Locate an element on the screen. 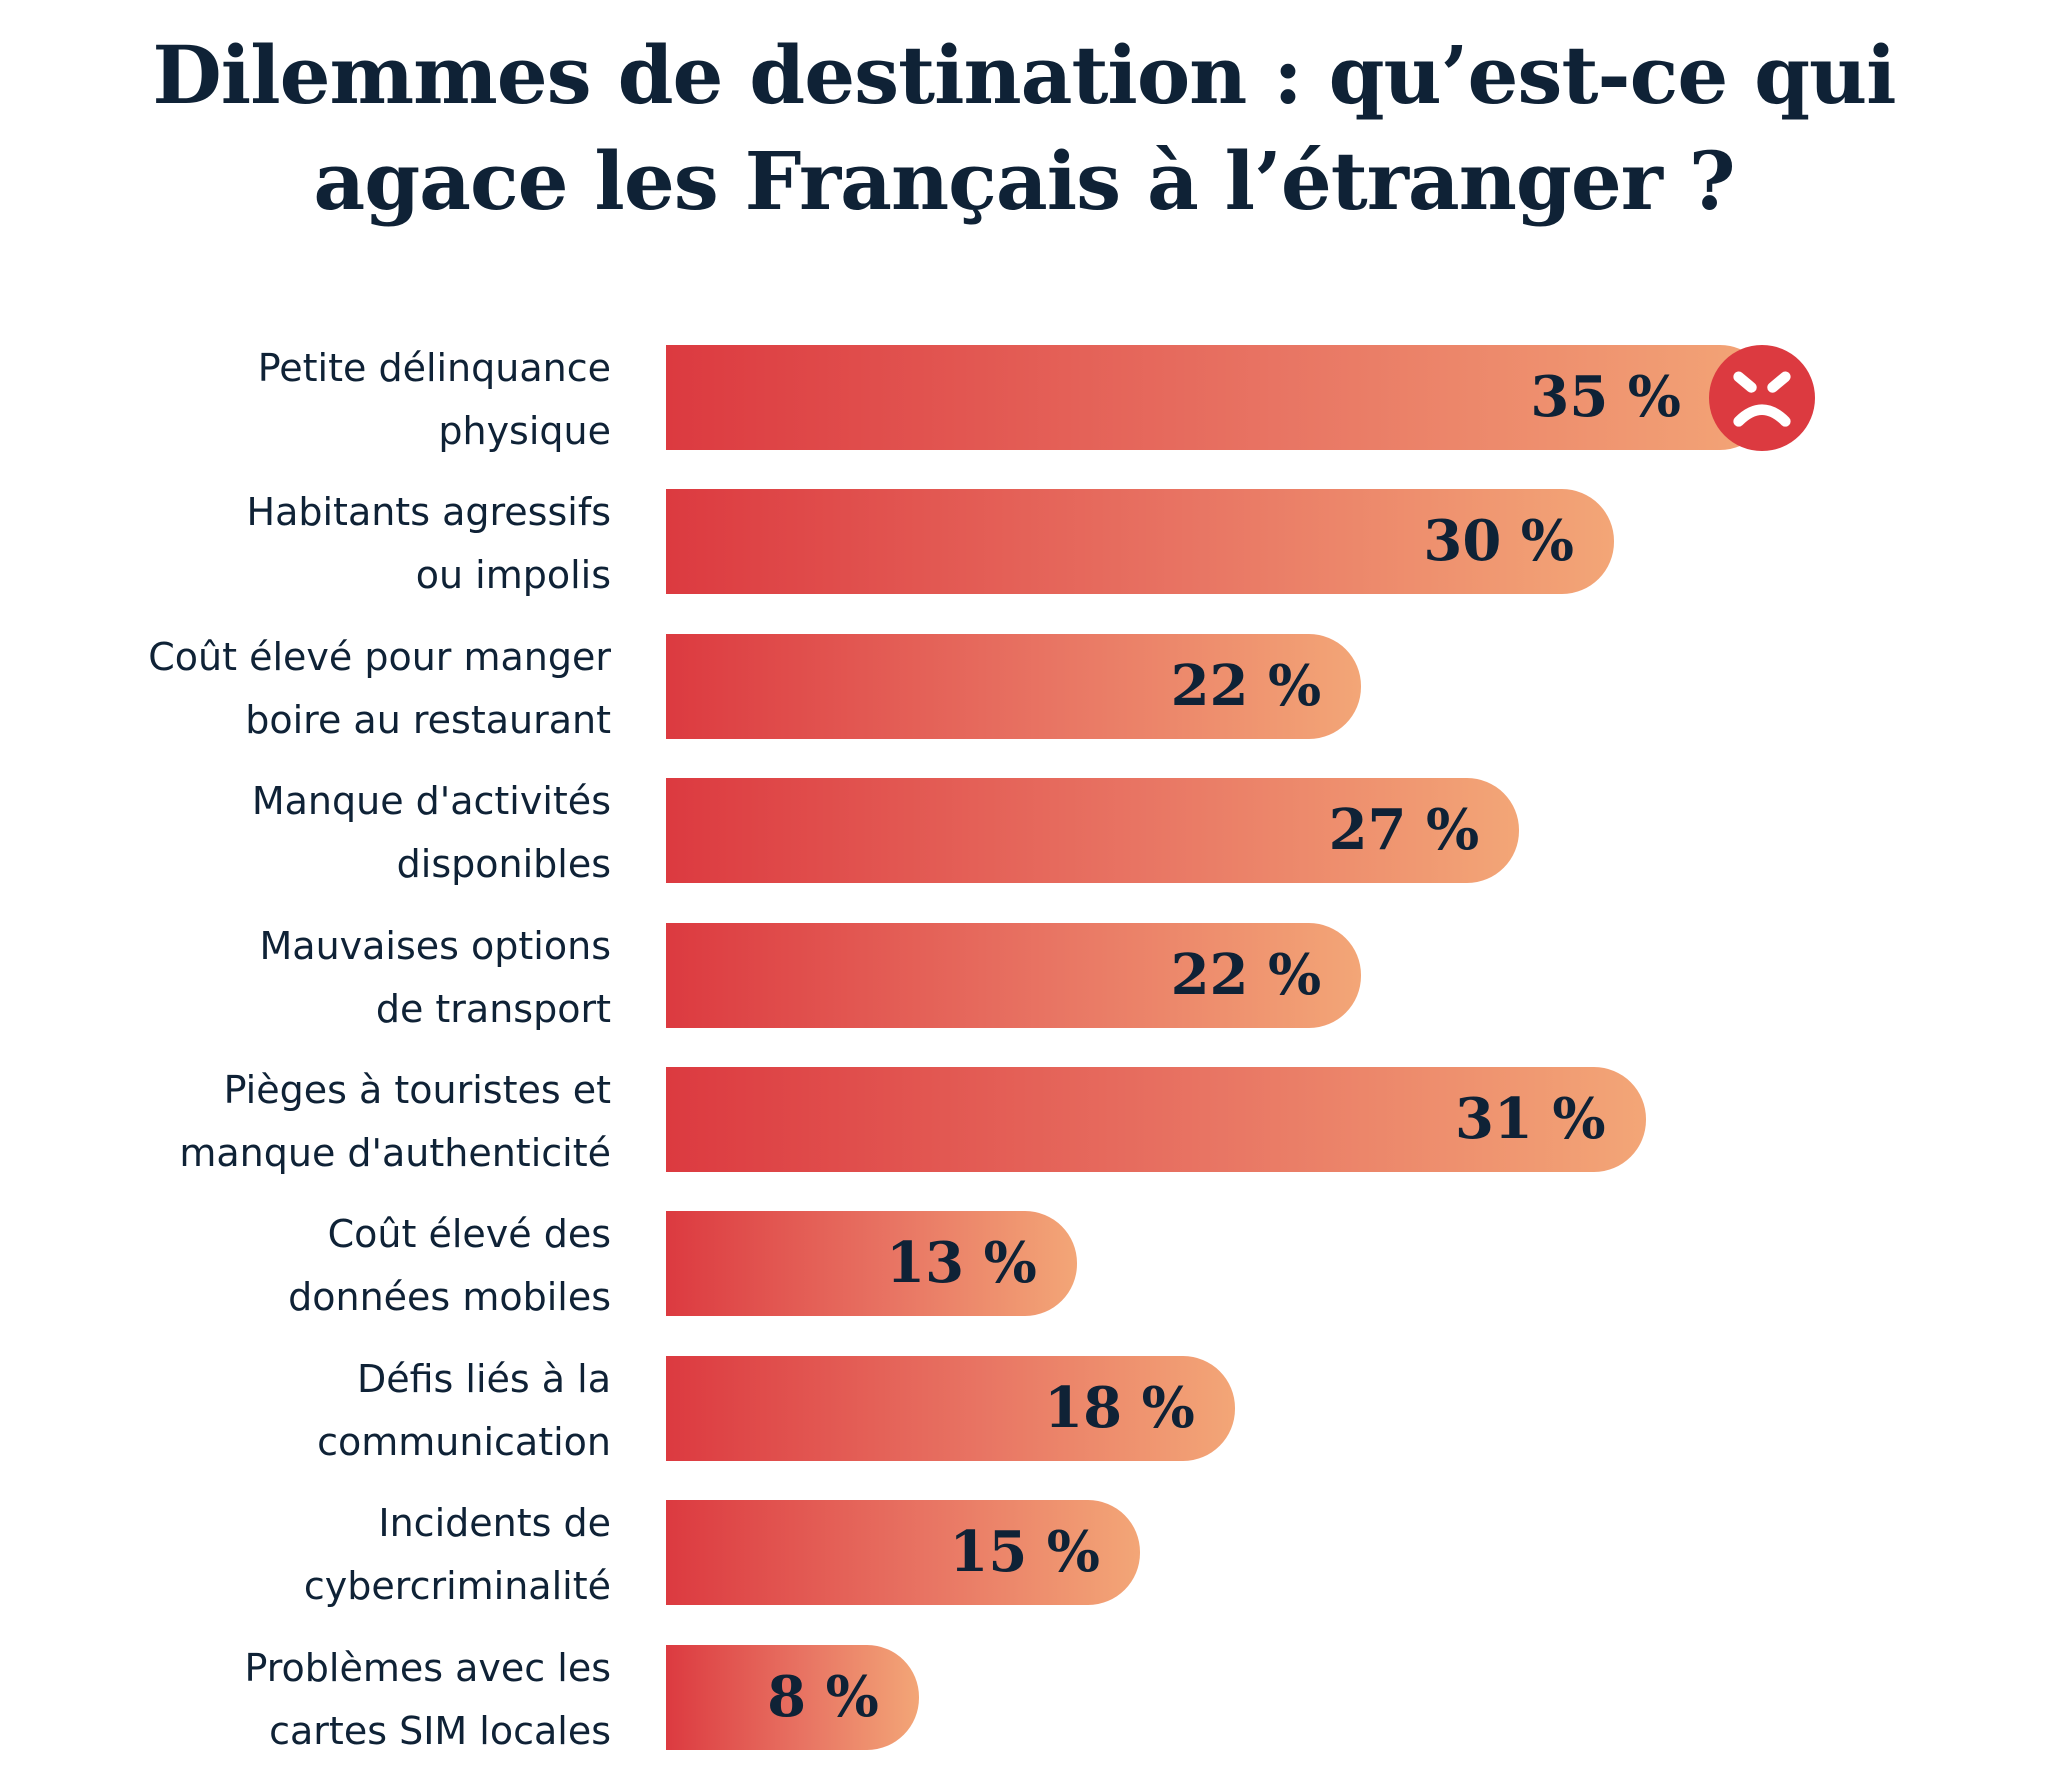 Image resolution: width=2048 pixels, height=1769 pixels. category-label-line: Mauvaises options is located at coordinates (435, 945).